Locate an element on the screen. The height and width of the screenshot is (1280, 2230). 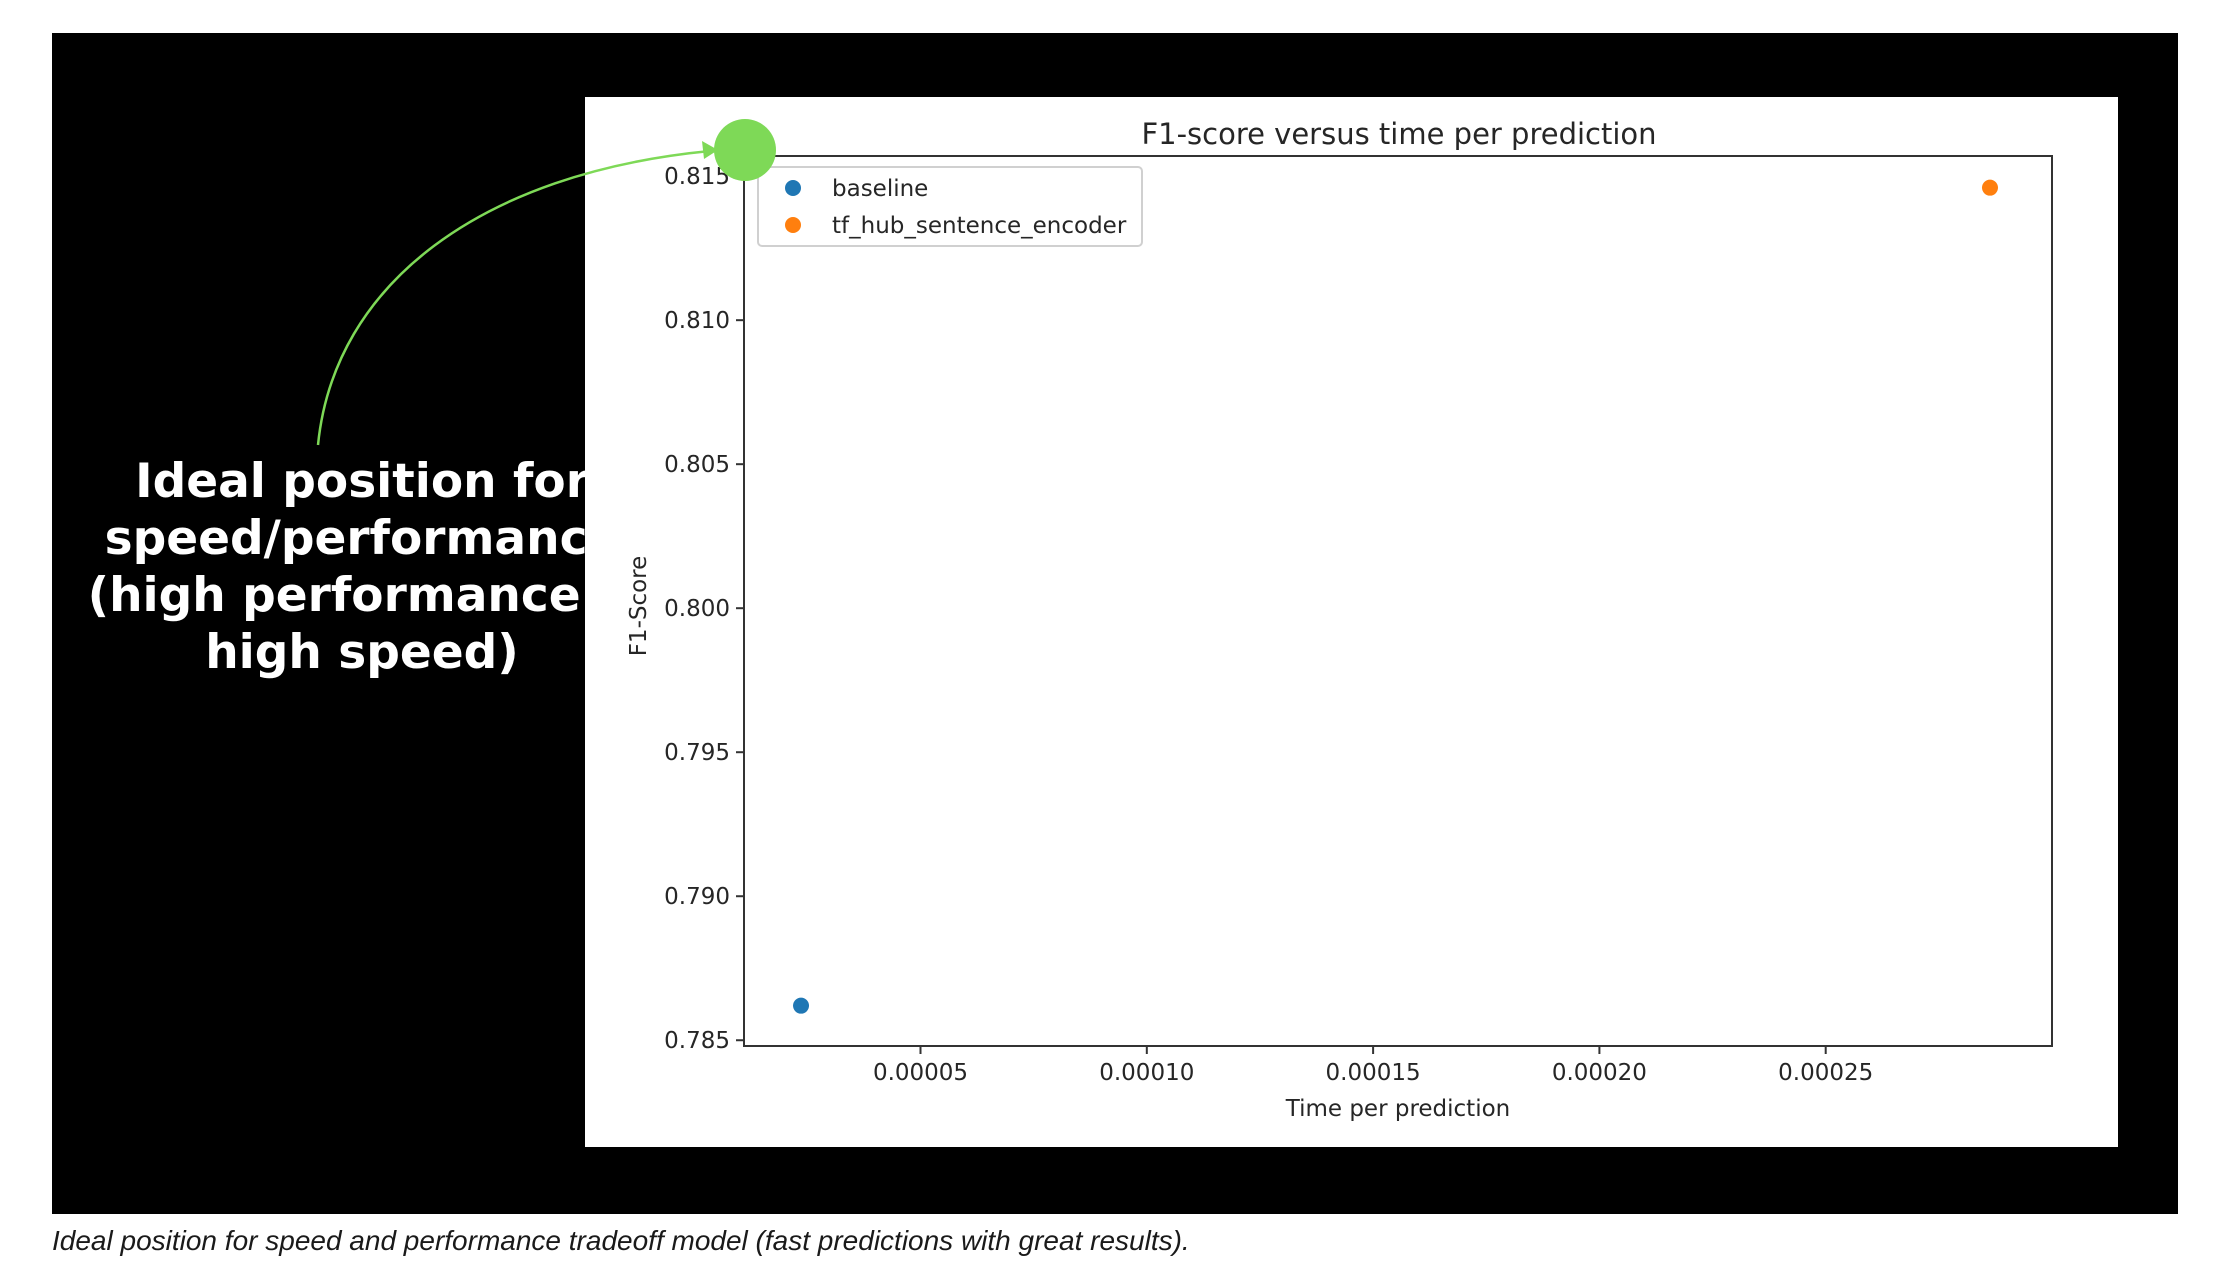
y-tick-label: 0.805 is located at coordinates (697, 465).